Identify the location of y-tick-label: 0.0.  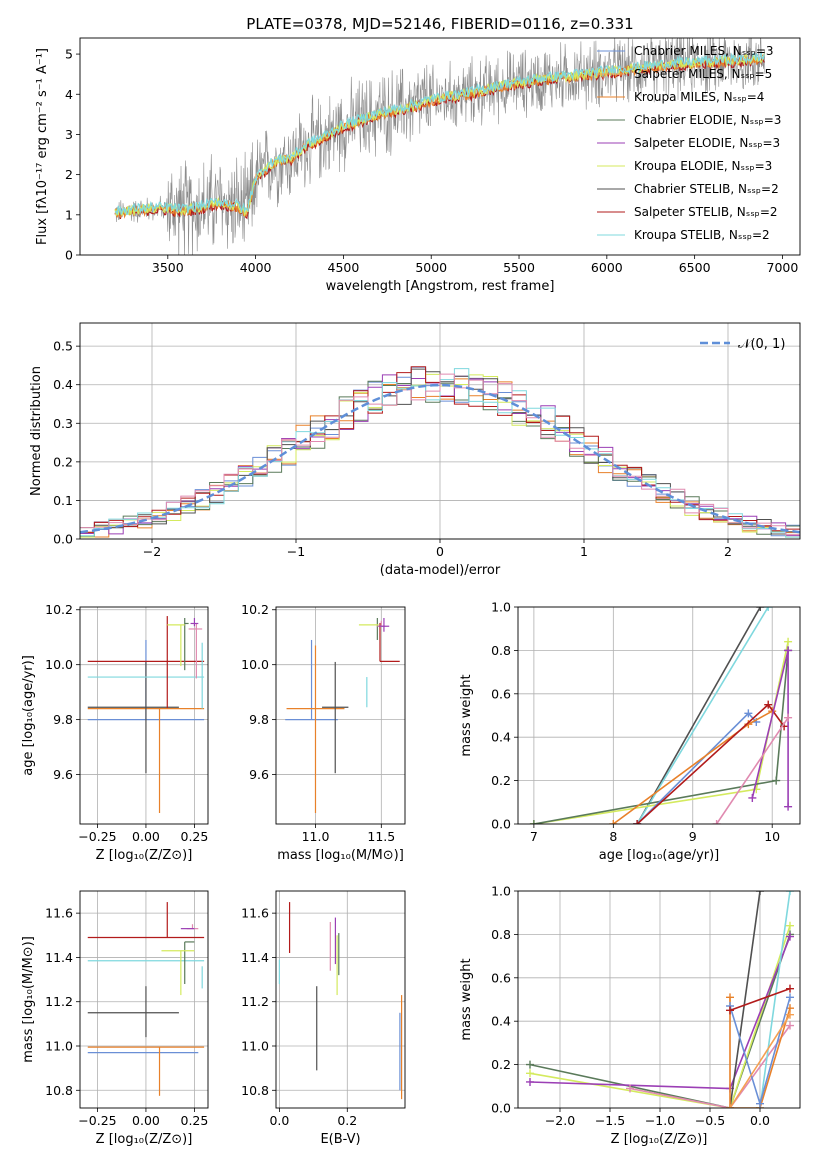
(501, 824).